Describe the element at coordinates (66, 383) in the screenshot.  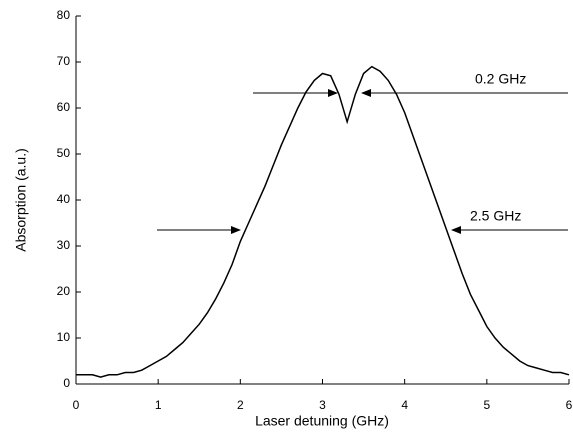
I see `y-tick-label: 0` at that location.